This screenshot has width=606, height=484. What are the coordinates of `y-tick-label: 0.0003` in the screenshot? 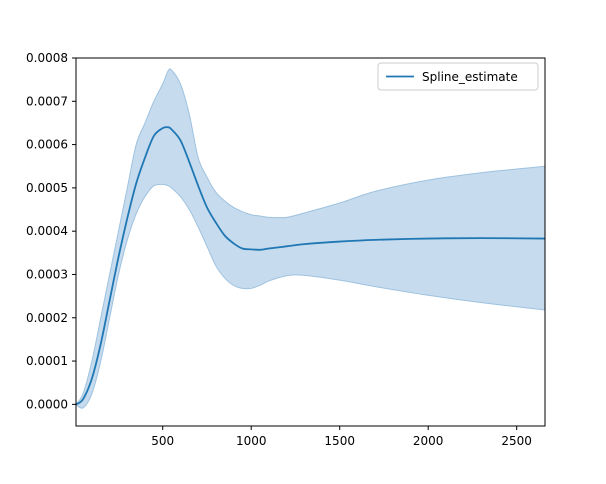 It's located at (47, 274).